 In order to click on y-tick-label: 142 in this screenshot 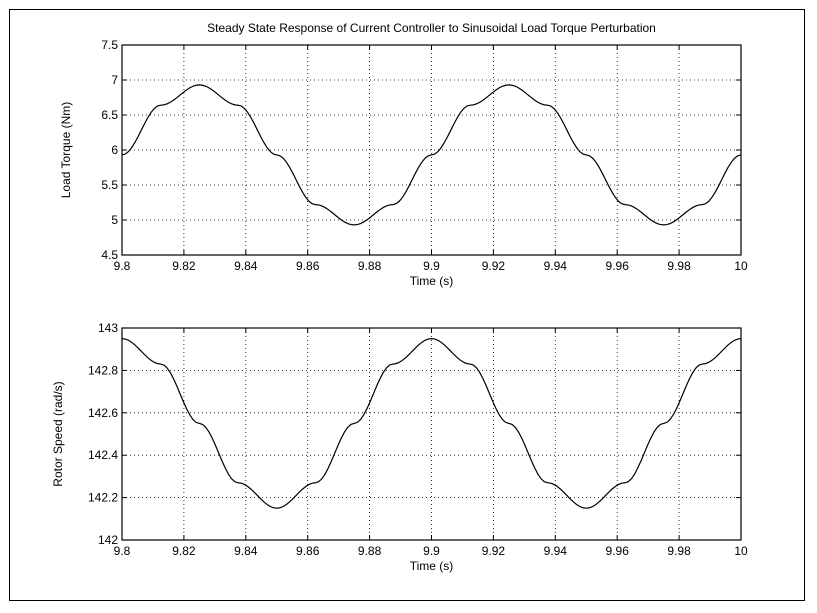, I will do `click(108, 540)`.